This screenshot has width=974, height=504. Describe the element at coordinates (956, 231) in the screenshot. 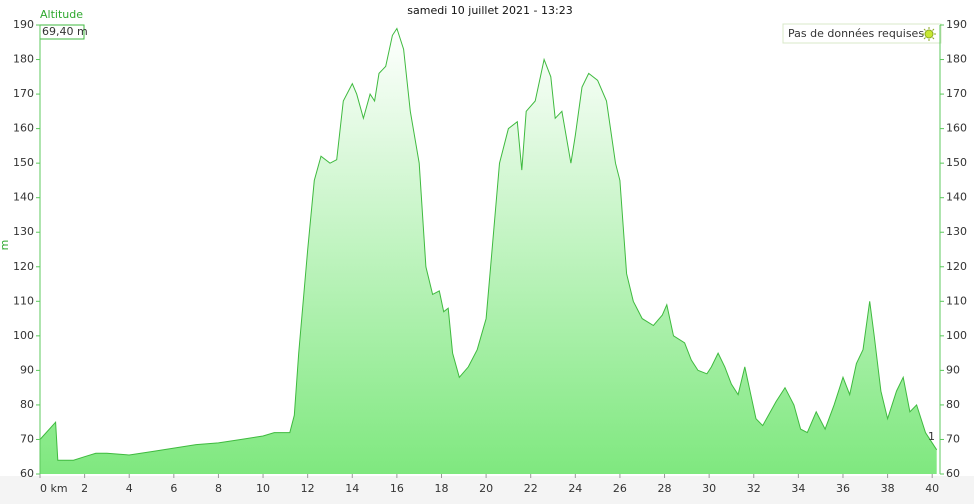

I see `y2-tick-label: 130` at that location.